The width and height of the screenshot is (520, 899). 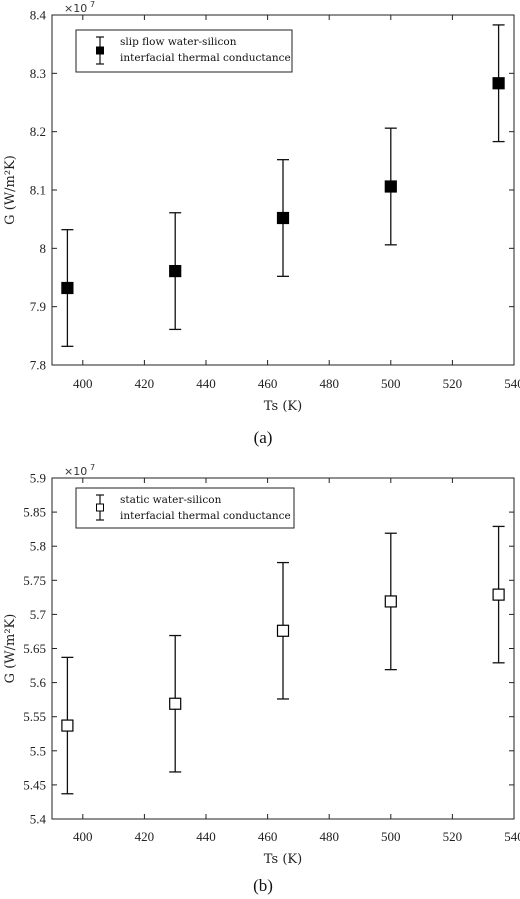 What do you see at coordinates (38, 546) in the screenshot?
I see `y-tick-label: 5.8` at bounding box center [38, 546].